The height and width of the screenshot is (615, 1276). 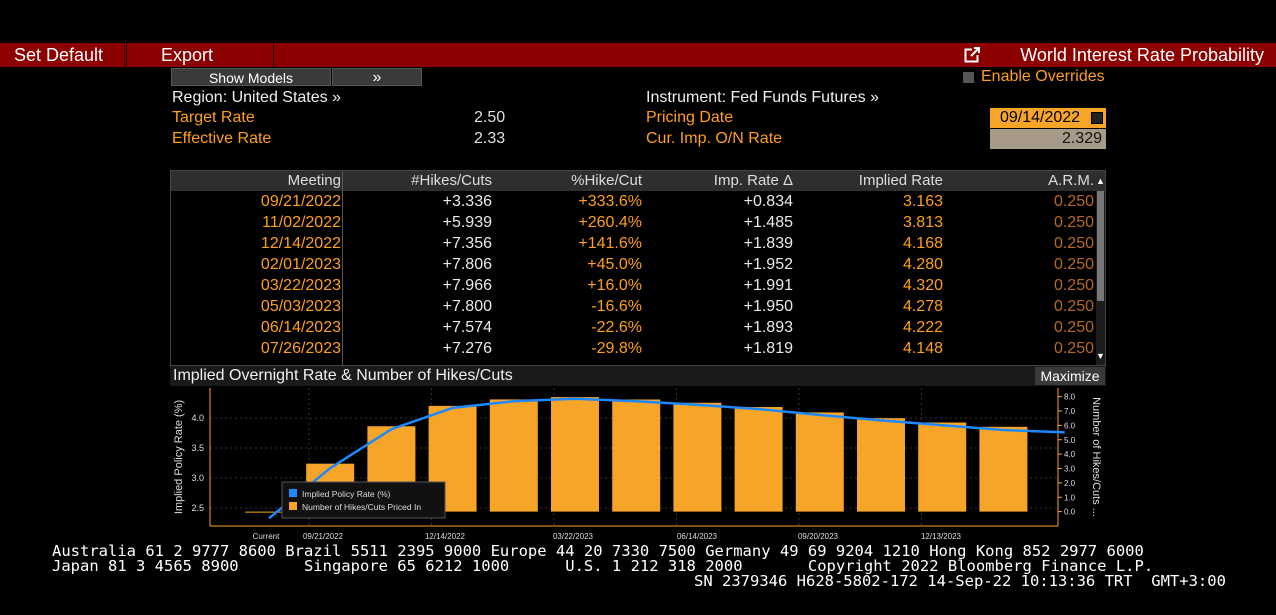 I want to click on cell-hikes-cuts: +7.800, so click(x=467, y=306).